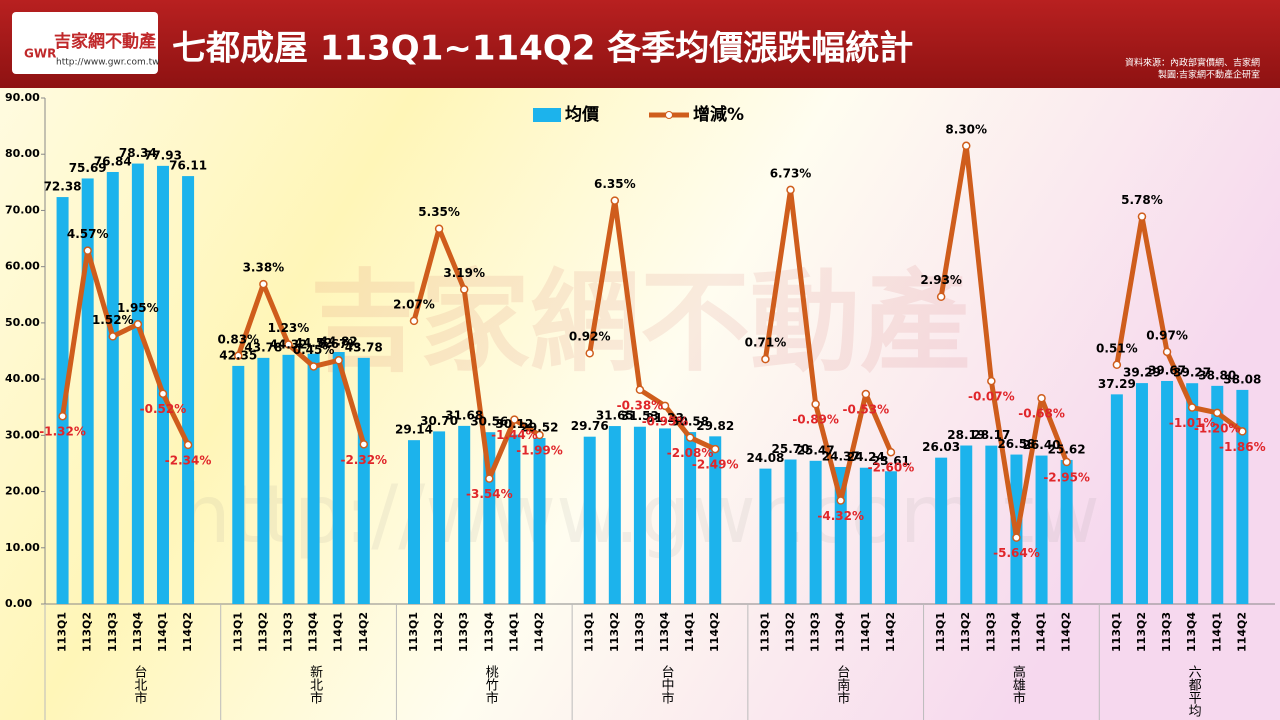 The width and height of the screenshot is (1280, 720). What do you see at coordinates (941, 447) in the screenshot?
I see `bar-value-label: 26.03` at bounding box center [941, 447].